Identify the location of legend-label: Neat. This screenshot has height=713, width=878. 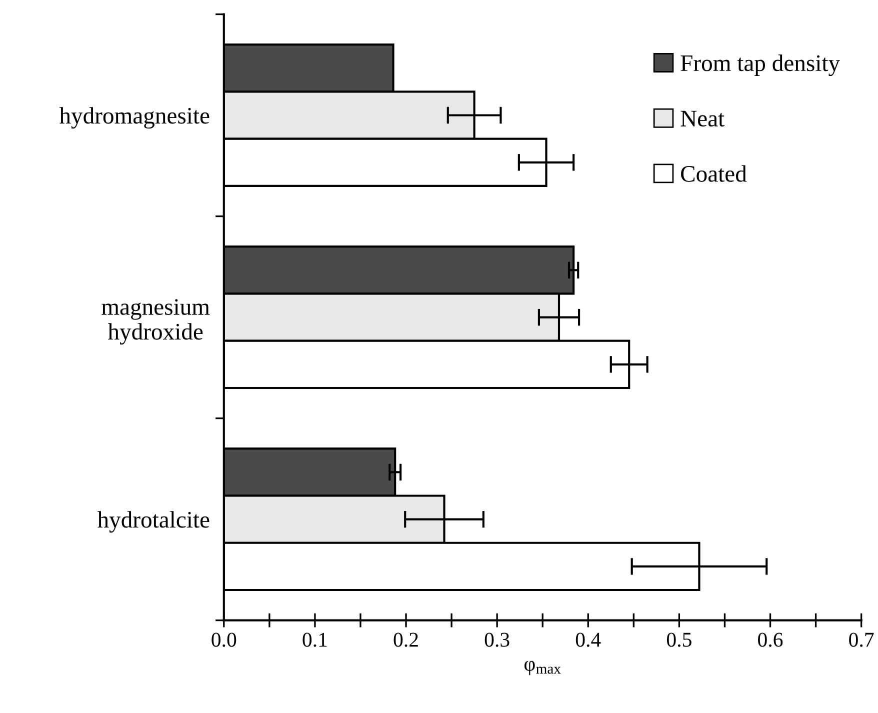
(702, 118).